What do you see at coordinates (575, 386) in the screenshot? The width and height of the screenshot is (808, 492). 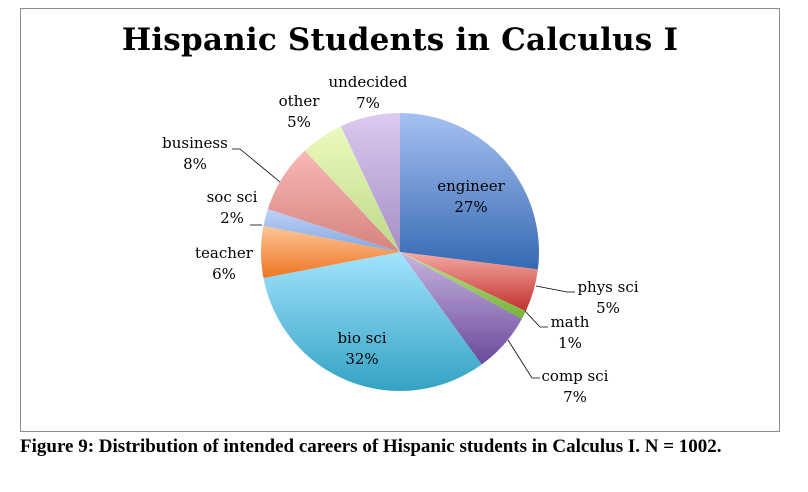 I see `data-label-comp-sci: comp sci 7%` at bounding box center [575, 386].